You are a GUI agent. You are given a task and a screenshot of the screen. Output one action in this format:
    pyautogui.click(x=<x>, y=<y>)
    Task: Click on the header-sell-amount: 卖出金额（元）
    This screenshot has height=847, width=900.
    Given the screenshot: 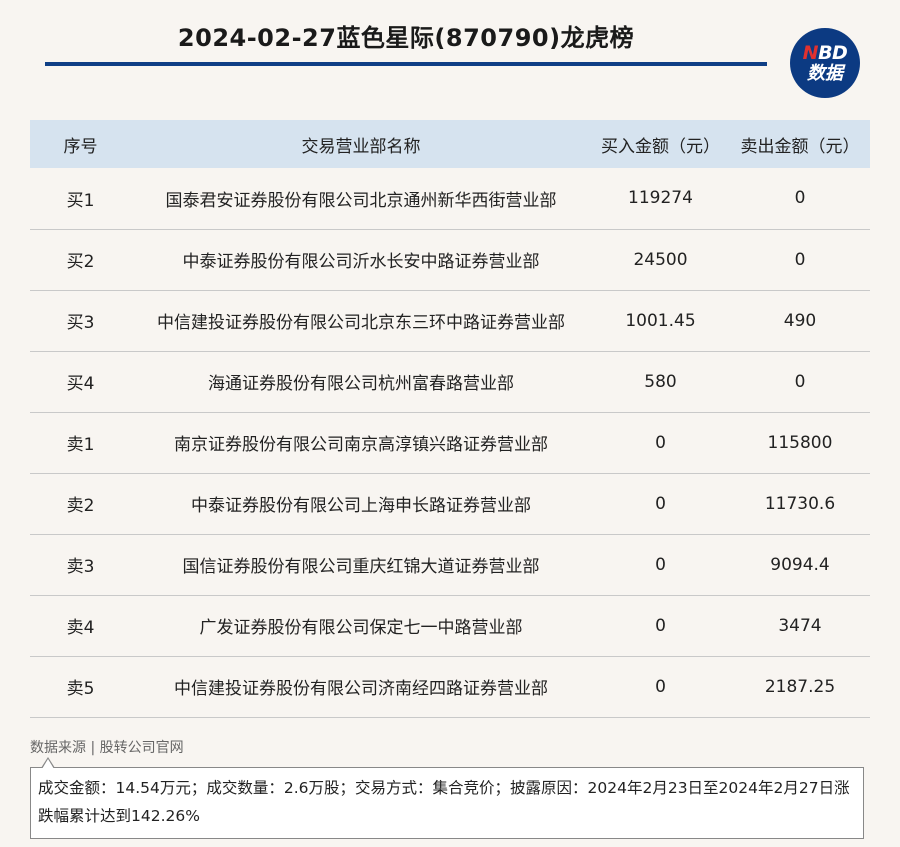 What is the action you would take?
    pyautogui.click(x=800, y=146)
    